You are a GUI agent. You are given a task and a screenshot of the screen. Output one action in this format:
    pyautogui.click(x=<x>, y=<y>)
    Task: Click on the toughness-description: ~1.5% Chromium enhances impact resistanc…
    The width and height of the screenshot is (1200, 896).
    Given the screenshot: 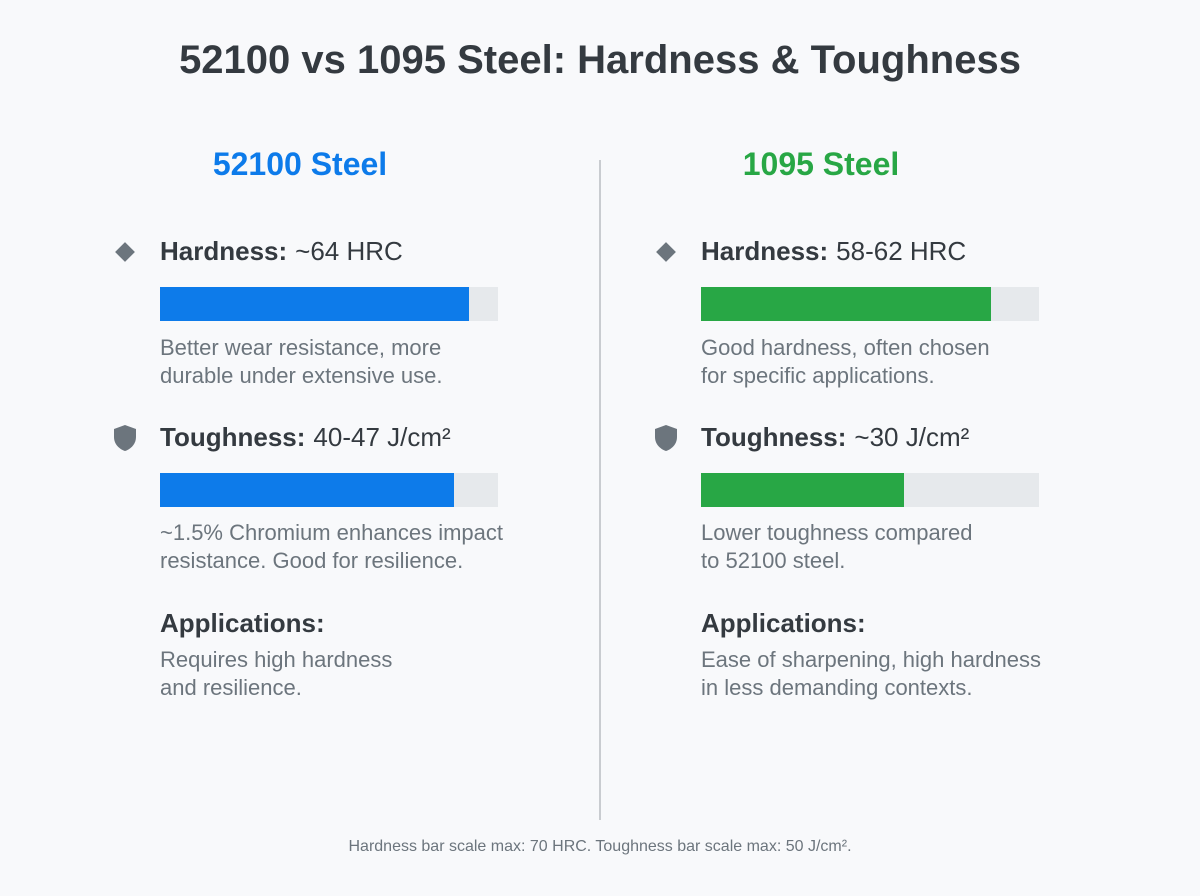 What is the action you would take?
    pyautogui.click(x=331, y=546)
    